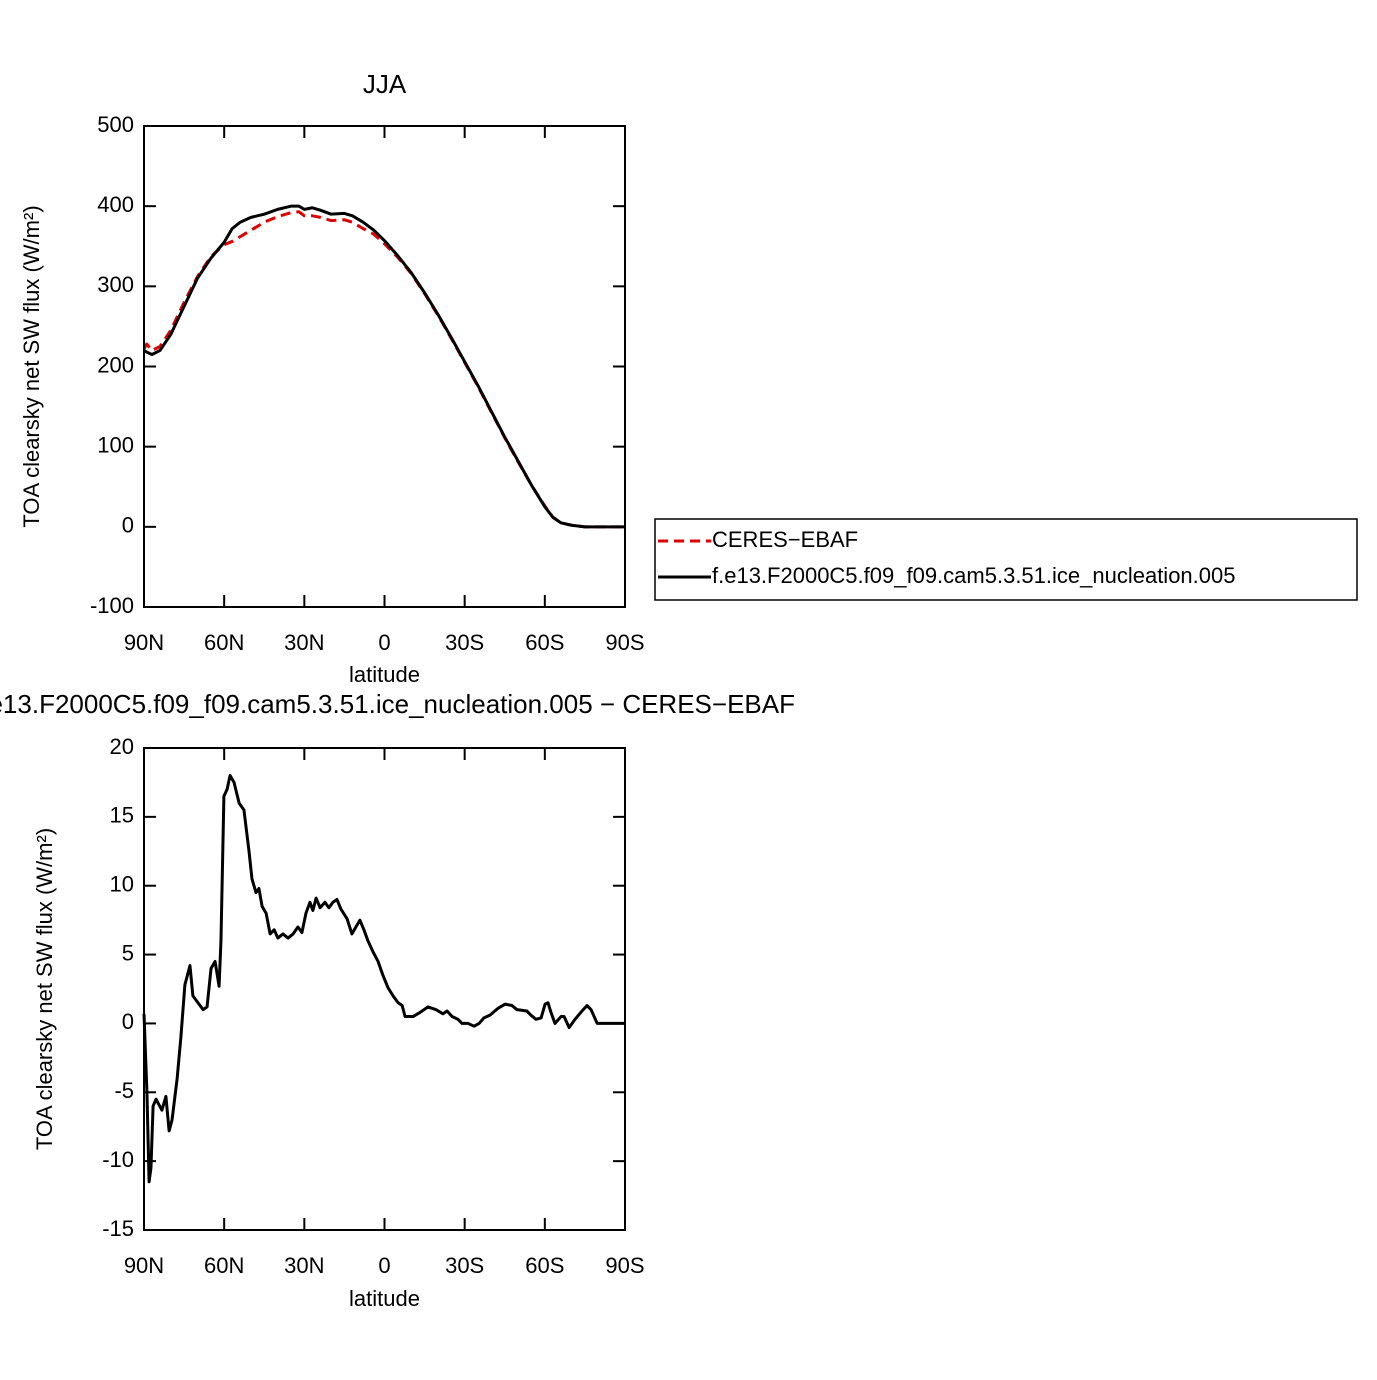 This screenshot has width=1377, height=1380. I want to click on y-tick-label: 500, so click(115, 124).